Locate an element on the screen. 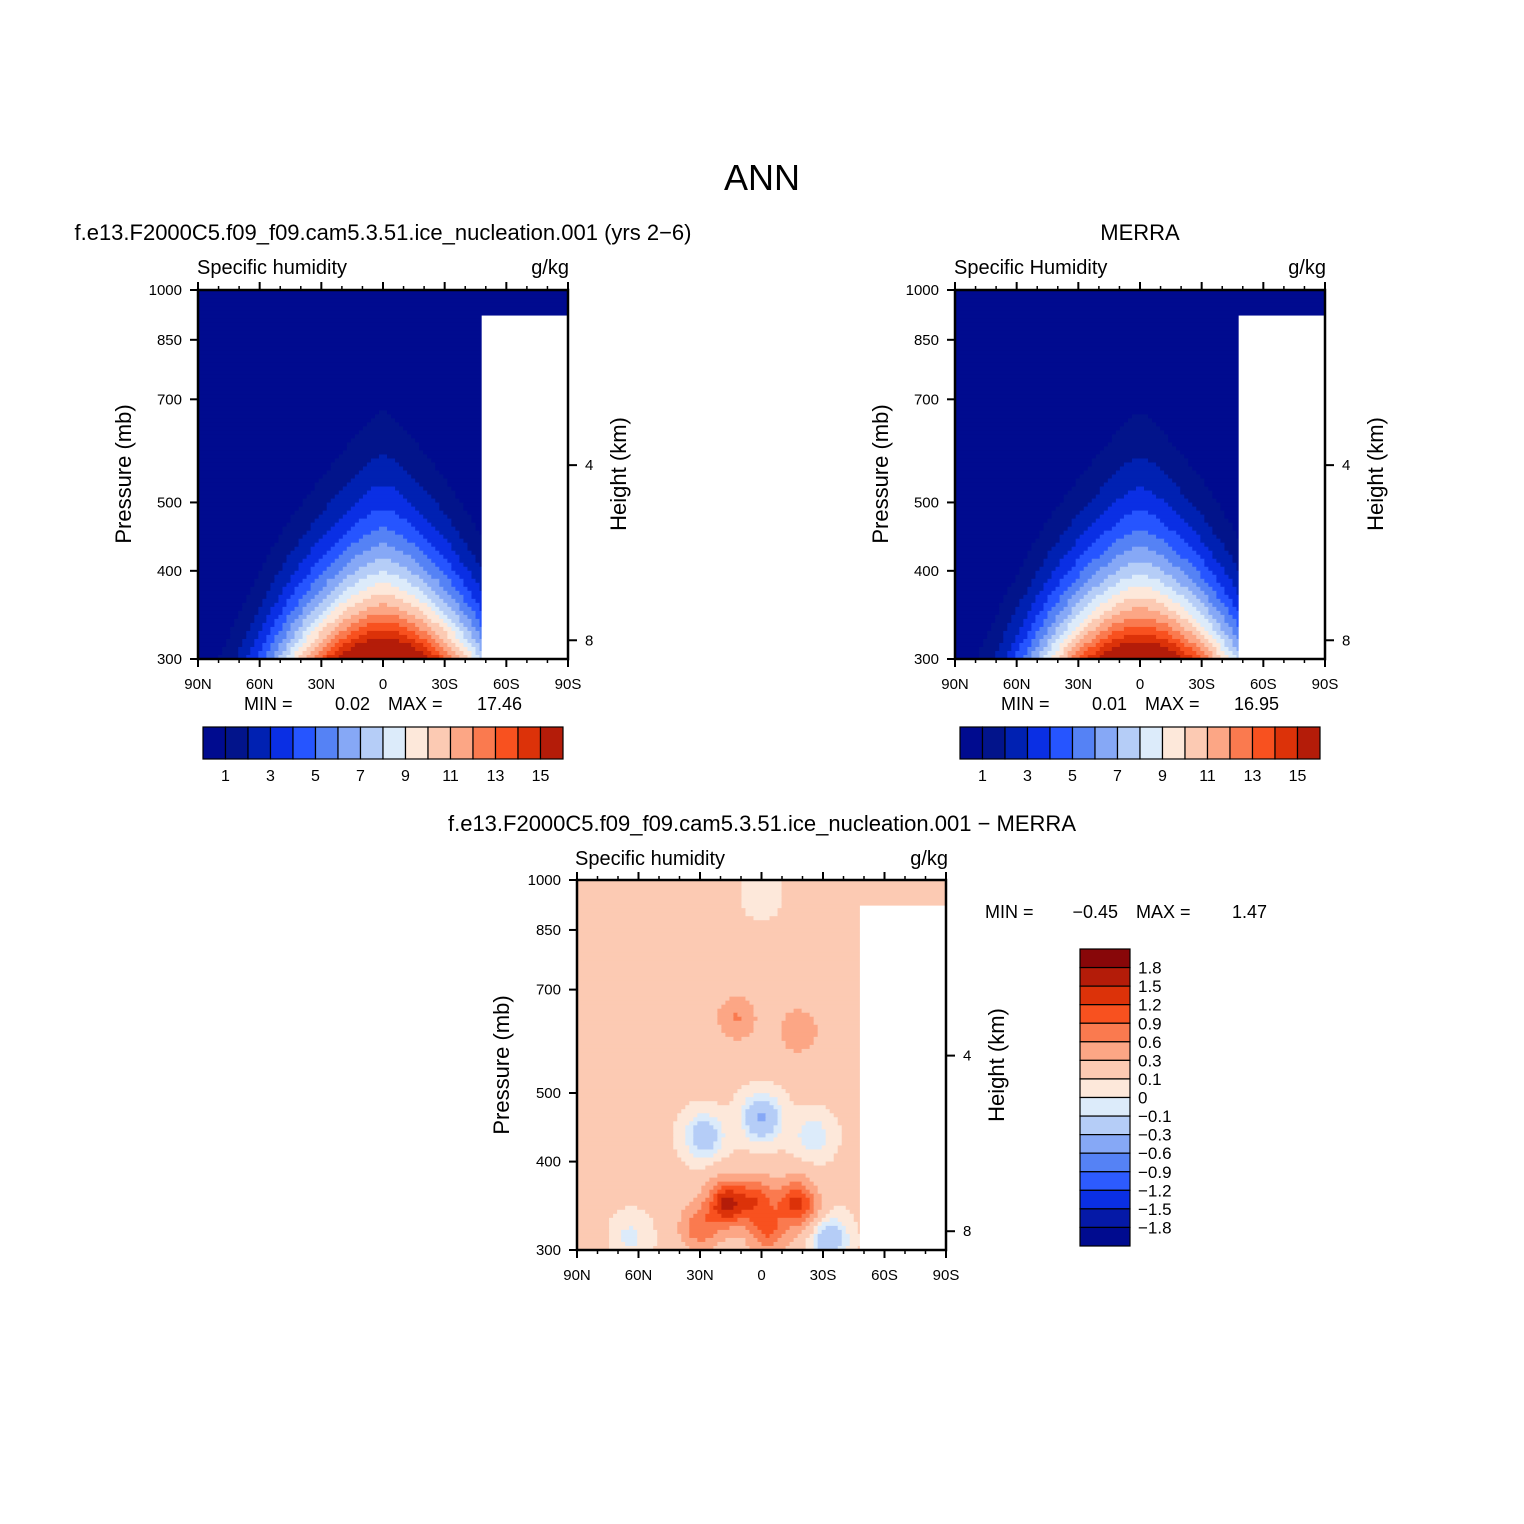 The height and width of the screenshot is (1524, 1524). colorbar-label: 13 is located at coordinates (1253, 776).